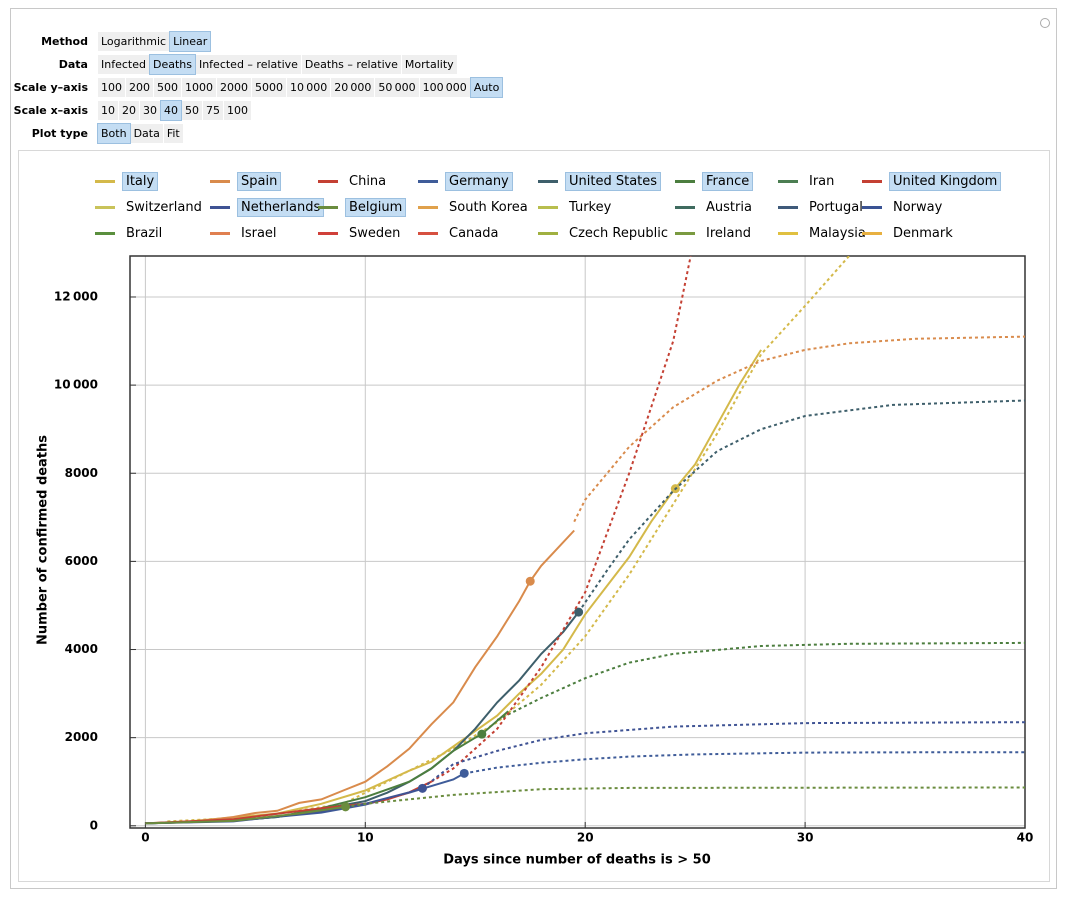 Image resolution: width=1068 pixels, height=900 pixels. I want to click on legend-item: Austria, so click(715, 207).